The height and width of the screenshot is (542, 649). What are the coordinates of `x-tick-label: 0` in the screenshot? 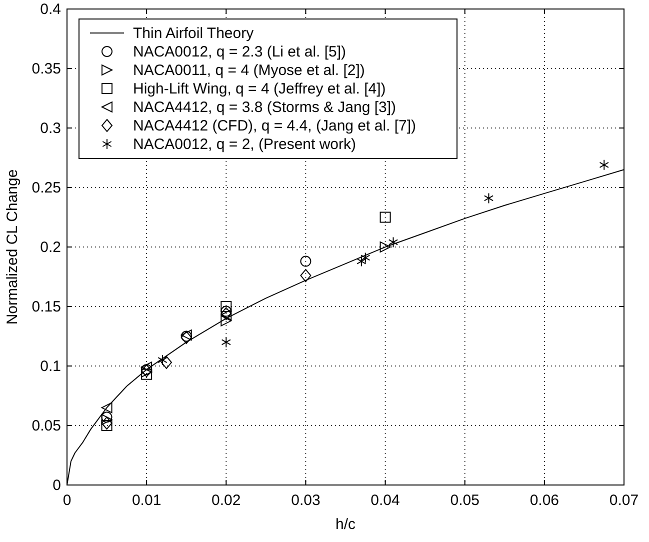 It's located at (67, 500).